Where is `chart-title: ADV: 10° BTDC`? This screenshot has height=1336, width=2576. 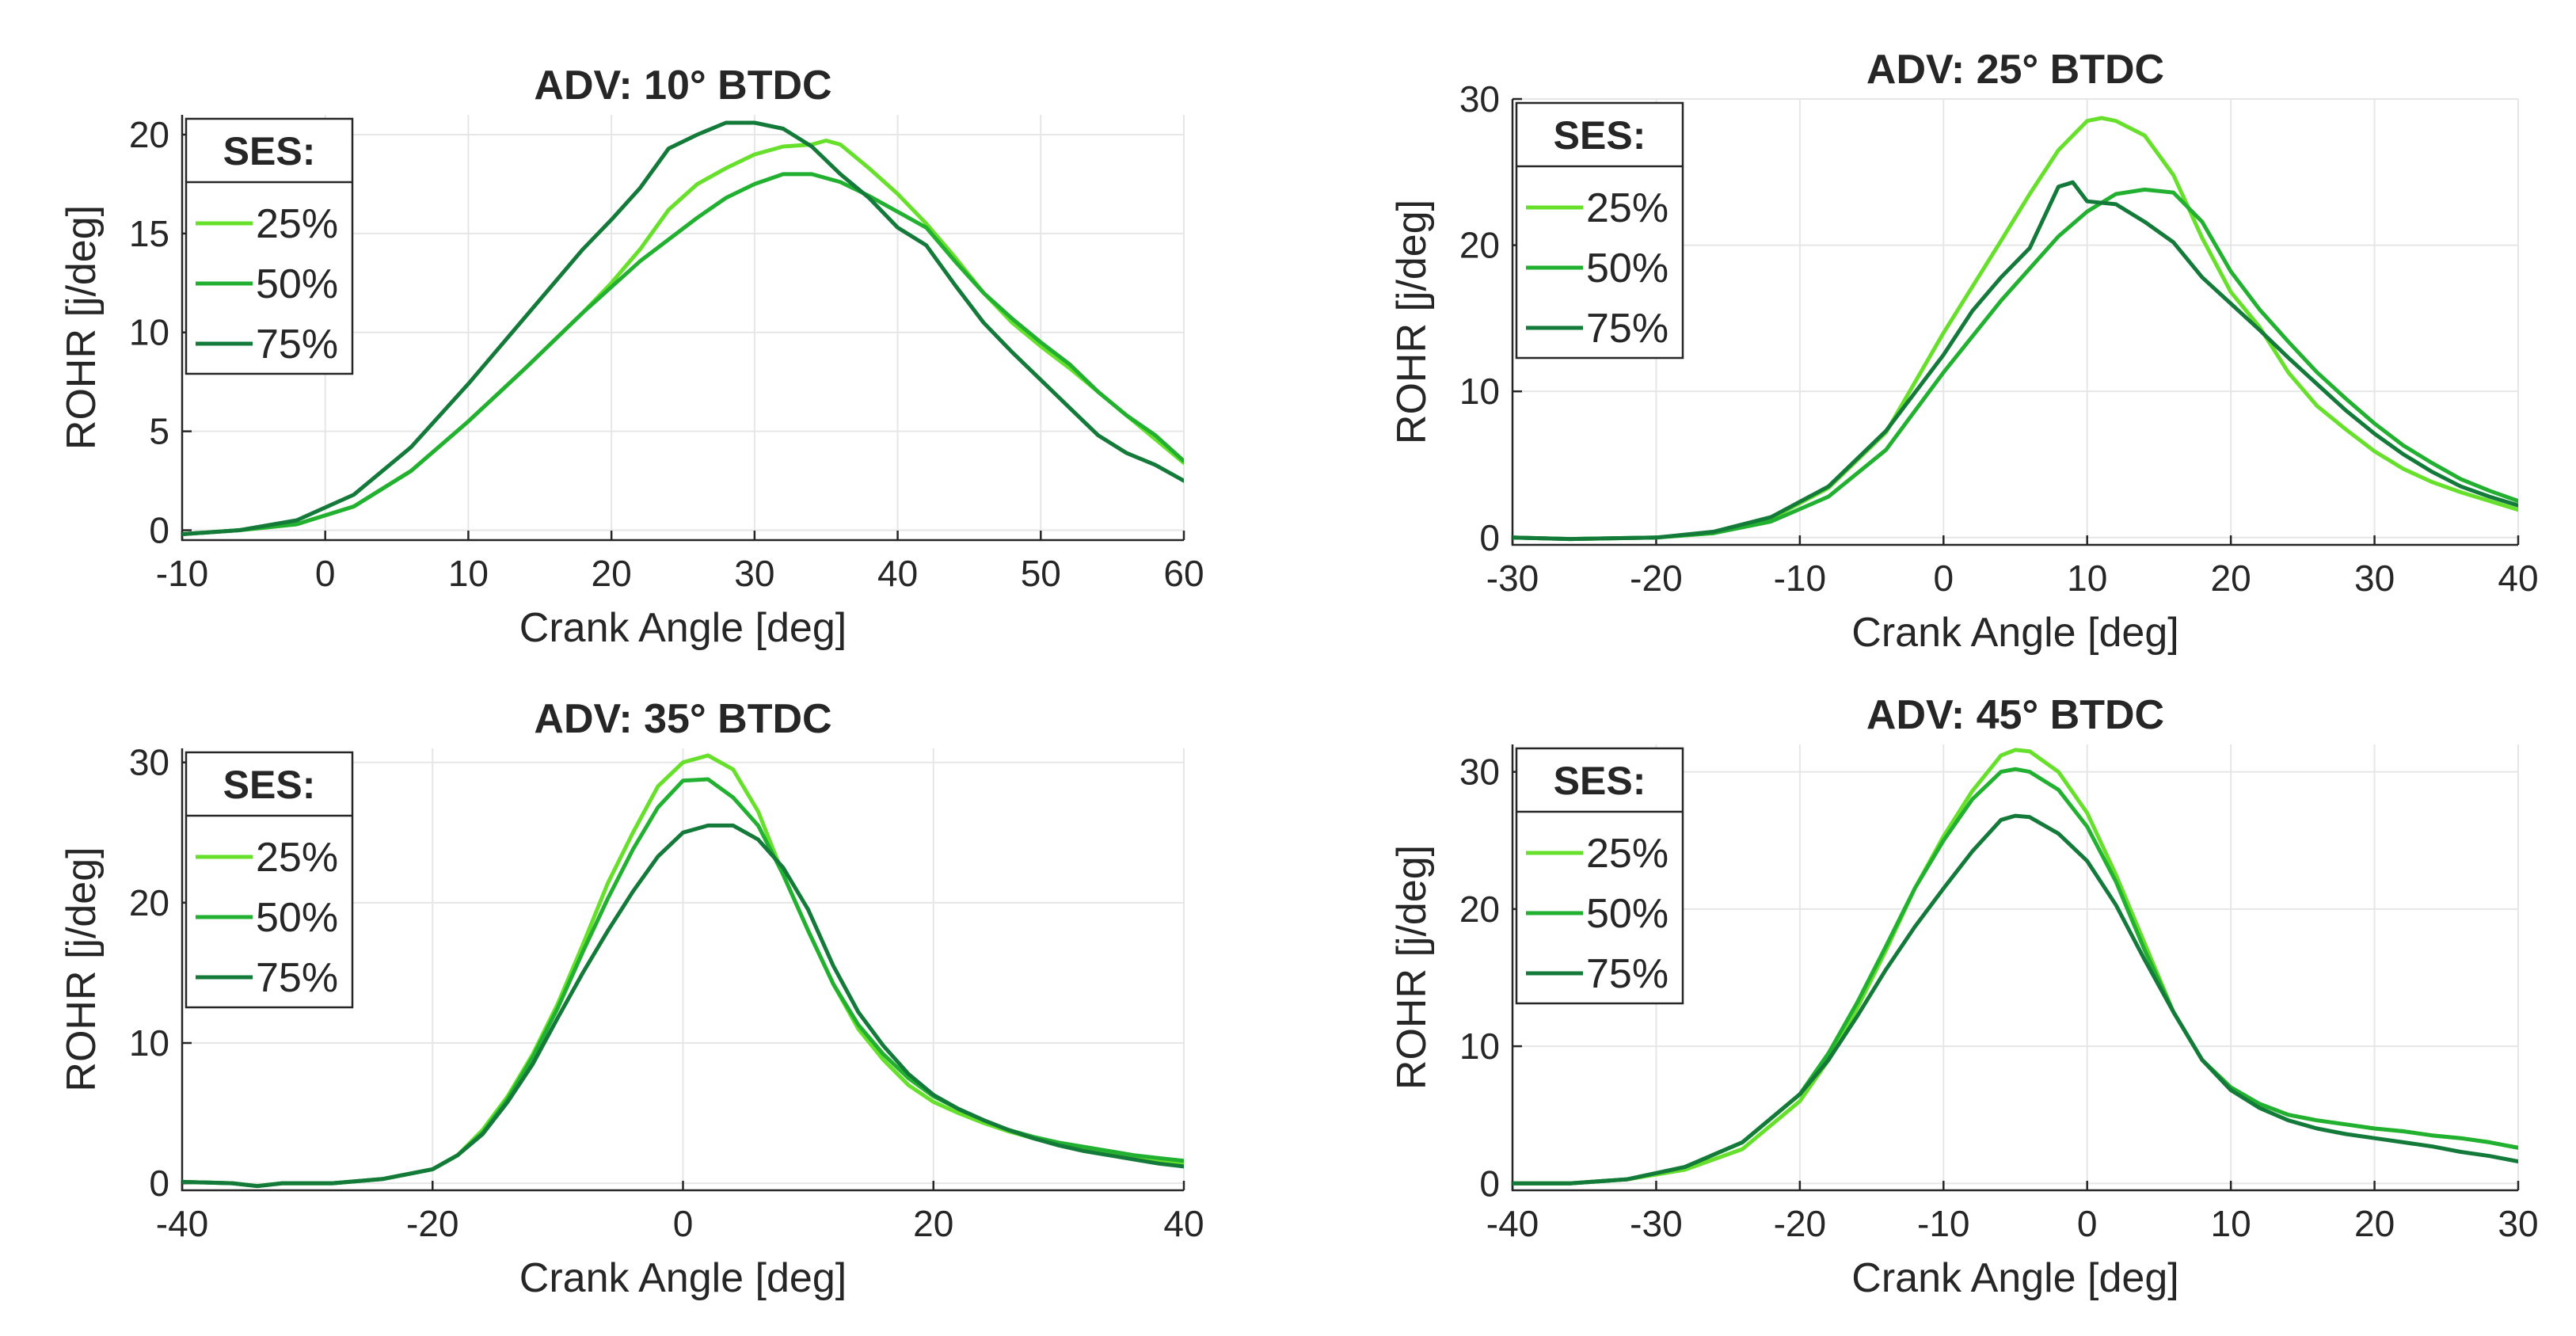
chart-title: ADV: 10° BTDC is located at coordinates (682, 85).